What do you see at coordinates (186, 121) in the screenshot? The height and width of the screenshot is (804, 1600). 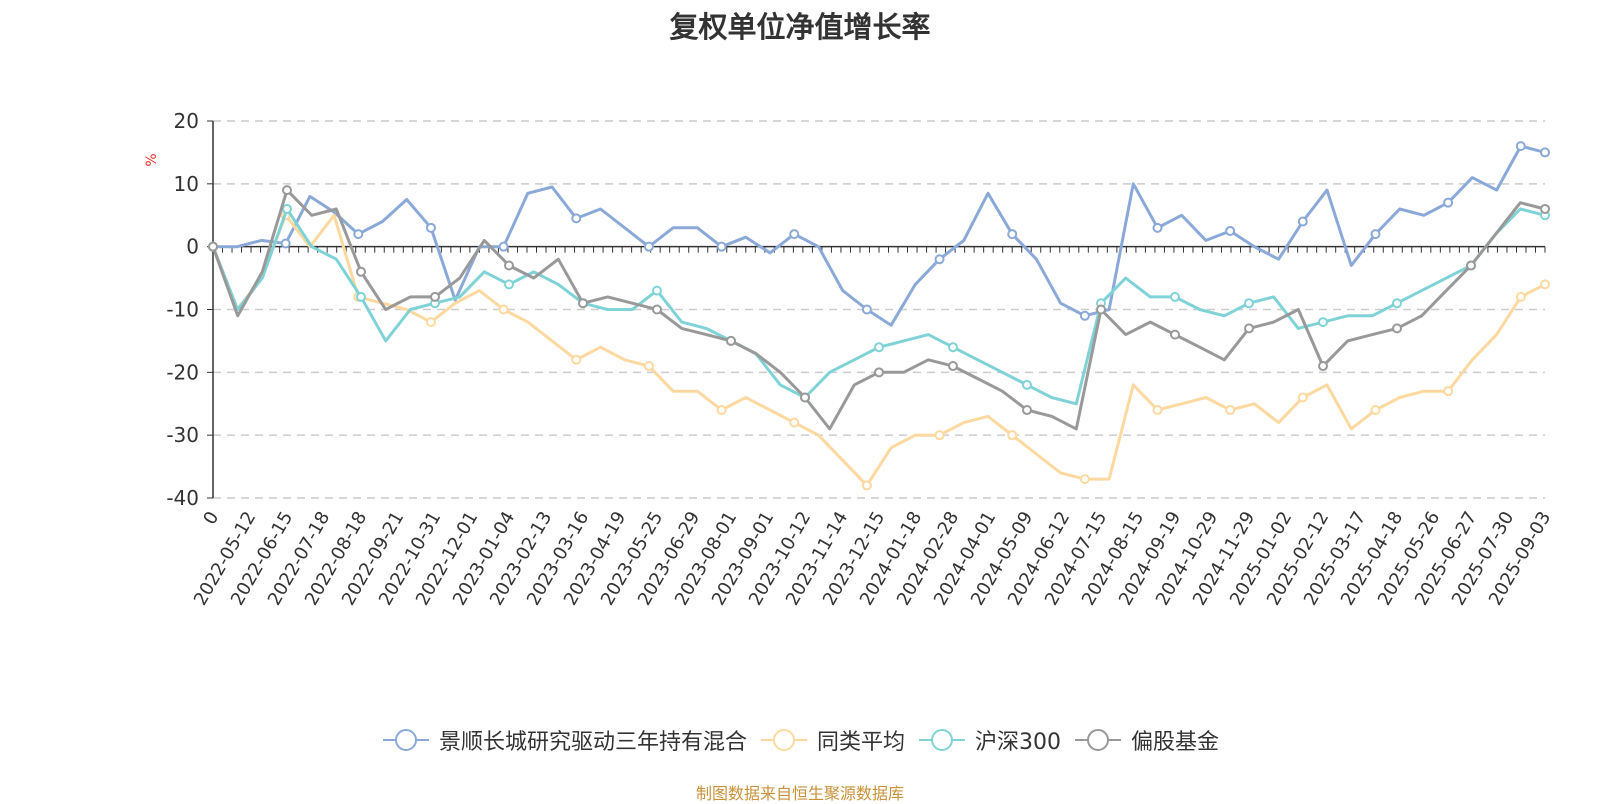 I see `y-tick-label: 20` at bounding box center [186, 121].